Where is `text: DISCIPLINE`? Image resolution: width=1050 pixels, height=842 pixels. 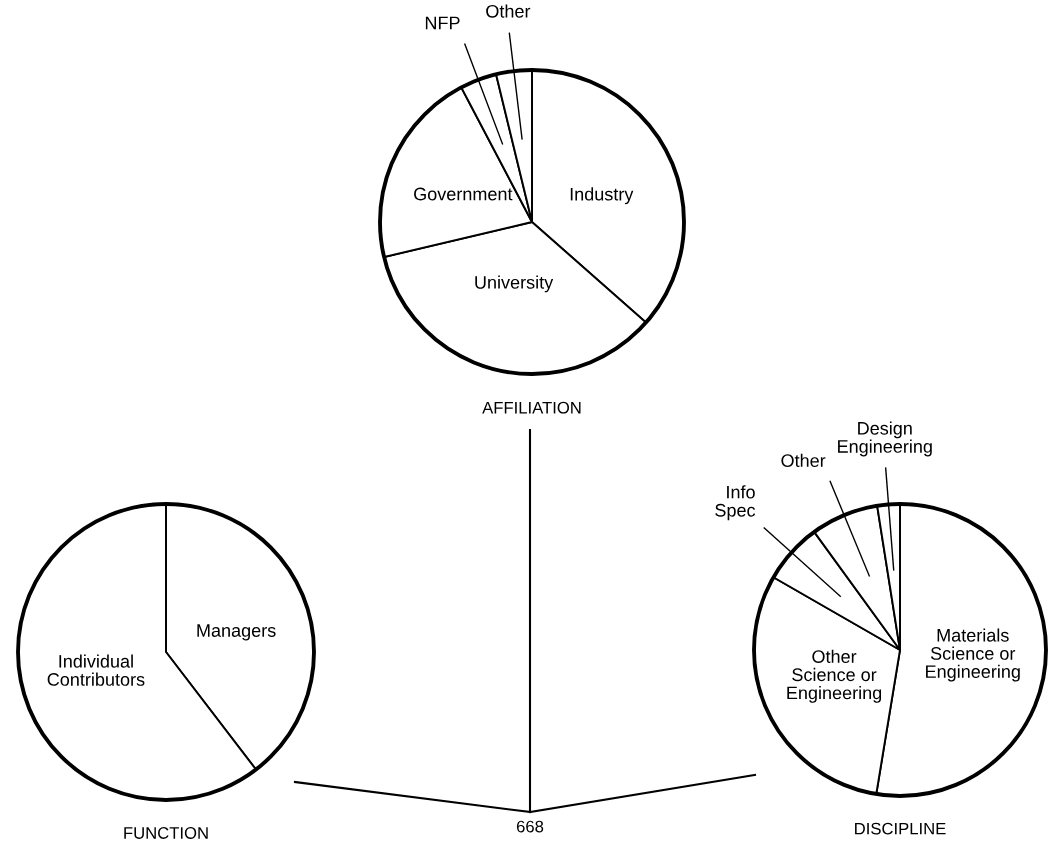
text: DISCIPLINE is located at coordinates (900, 828).